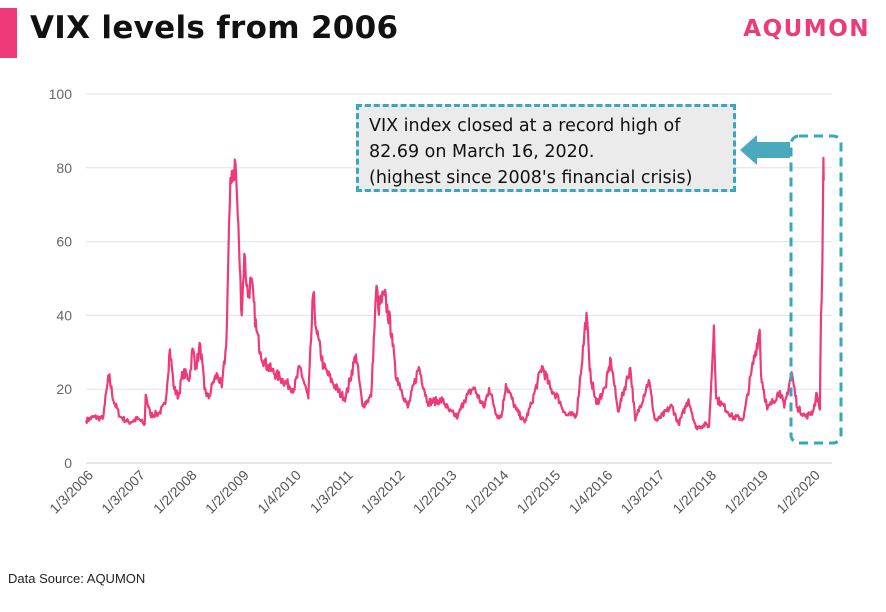 This screenshot has height=612, width=886. What do you see at coordinates (175, 492) in the screenshot?
I see `x-tick-label: 1/2/2008` at bounding box center [175, 492].